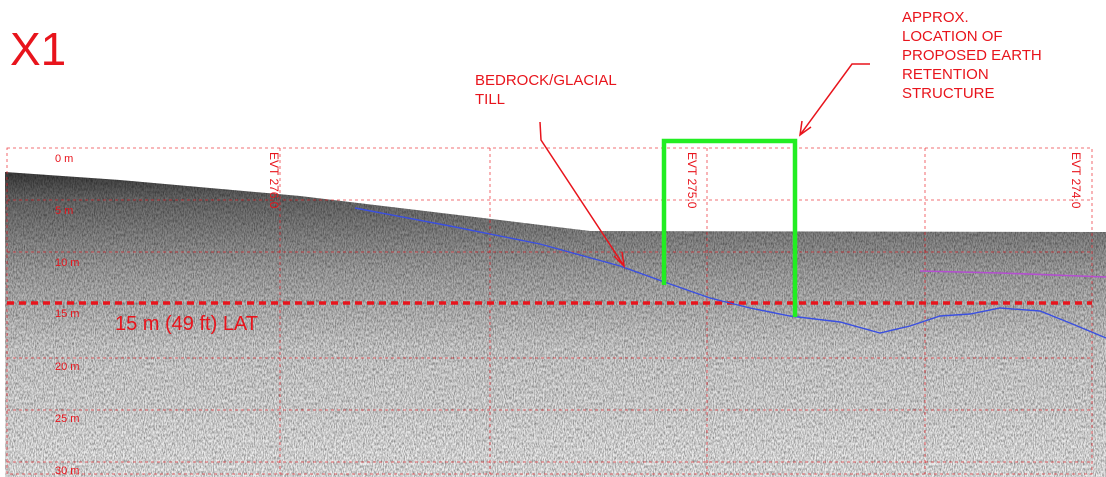  Describe the element at coordinates (1012, 274) in the screenshot. I see `secondary-reflector` at that location.